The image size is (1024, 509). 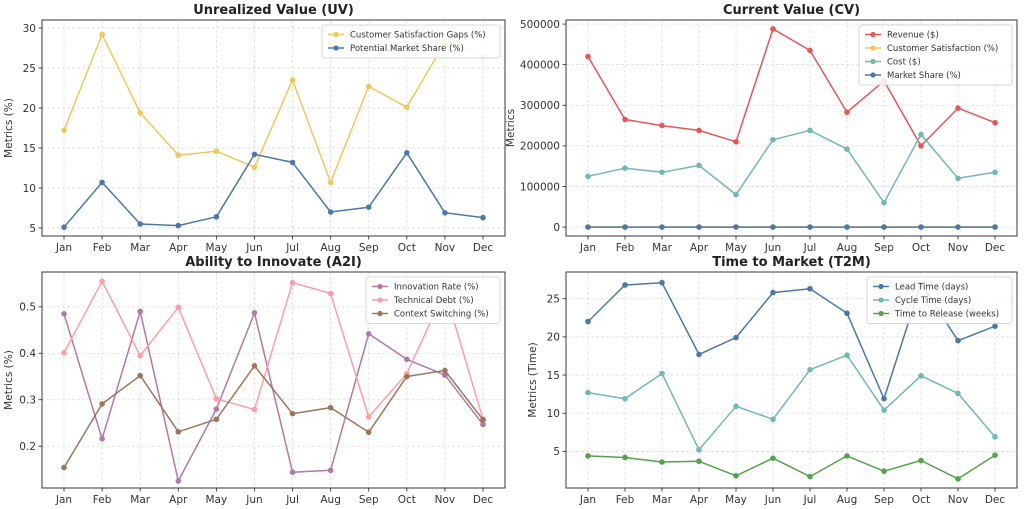 I want to click on t2m-xtick-label: May, so click(x=736, y=500).